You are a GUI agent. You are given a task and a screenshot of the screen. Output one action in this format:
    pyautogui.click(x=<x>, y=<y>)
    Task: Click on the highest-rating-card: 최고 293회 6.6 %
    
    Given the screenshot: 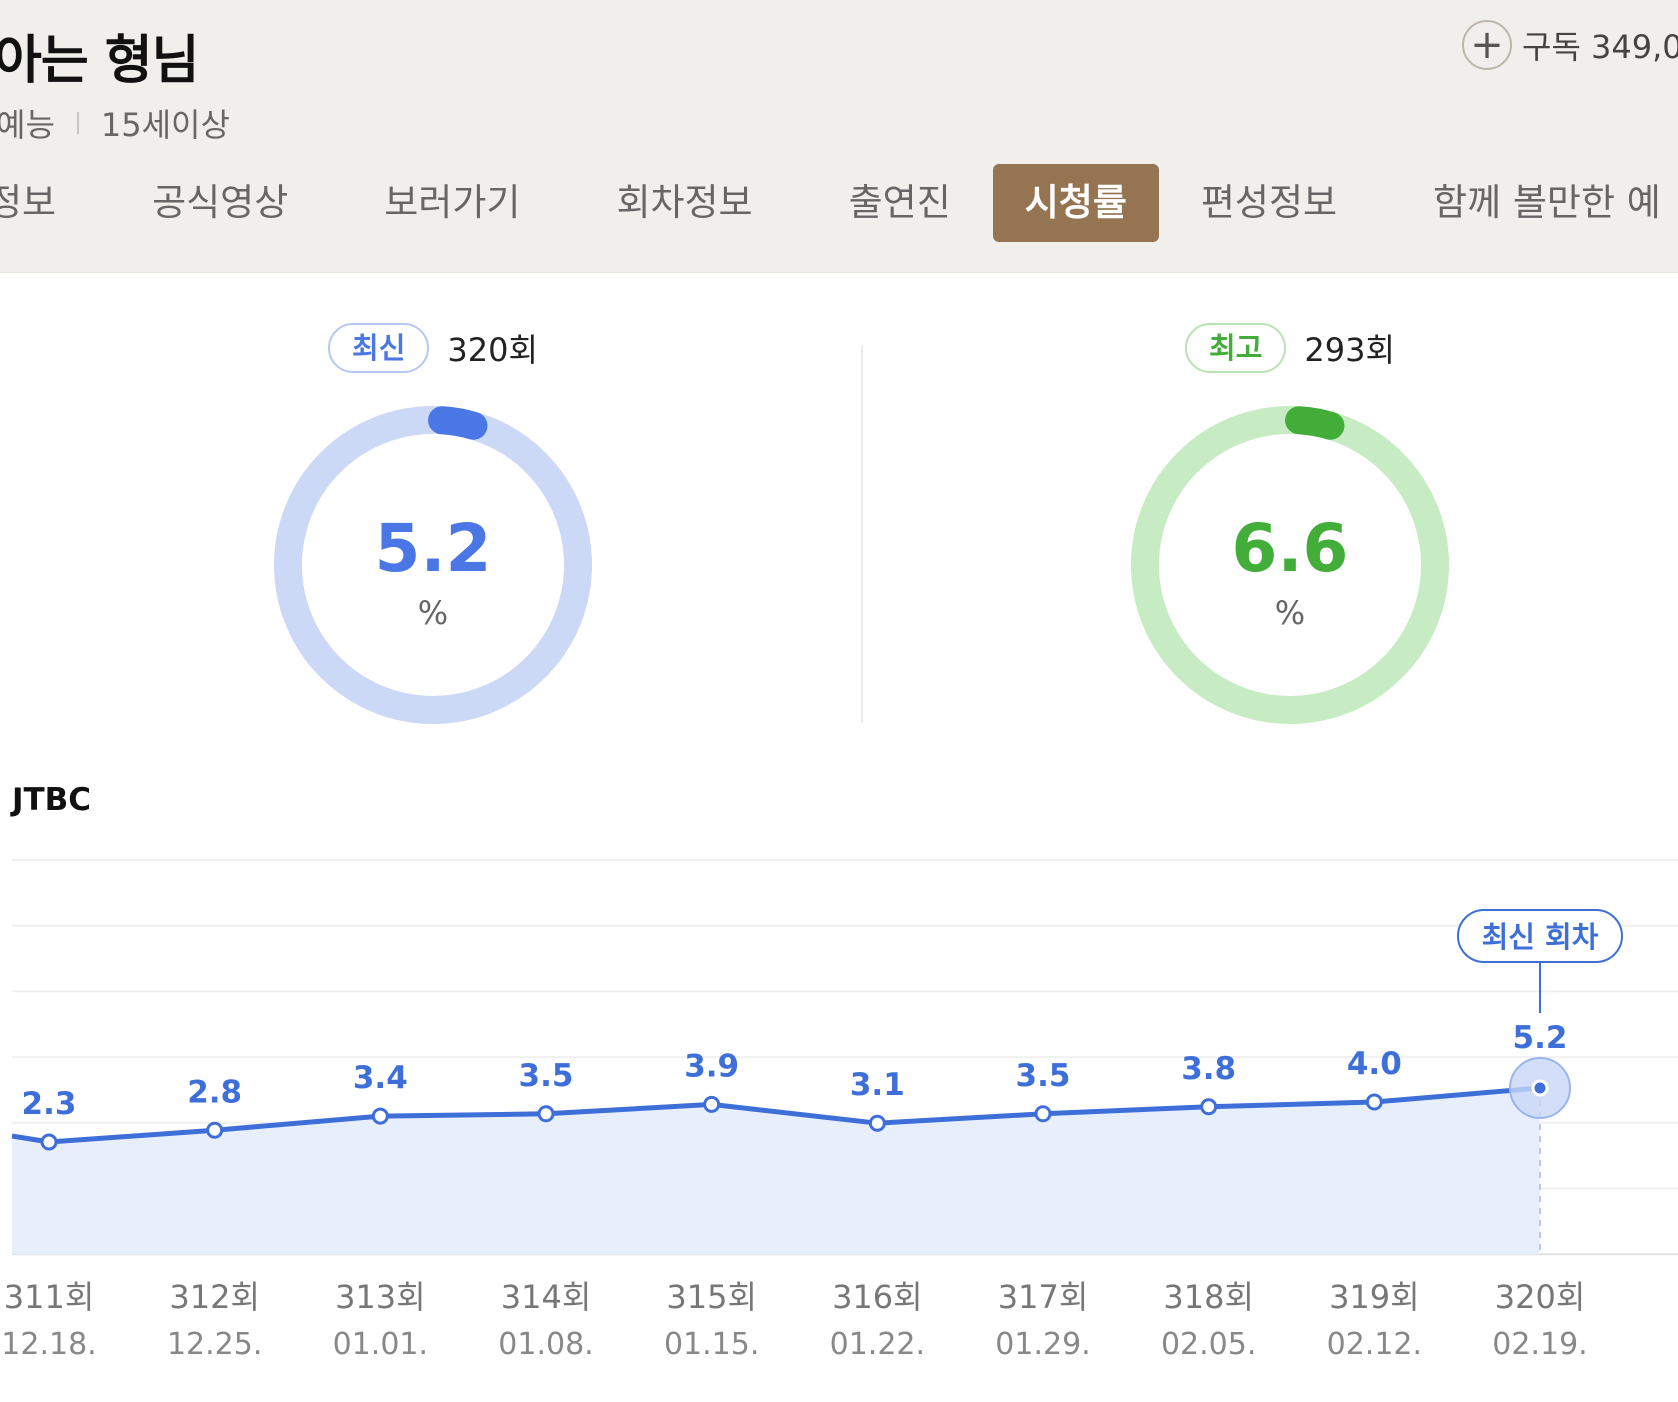 What is the action you would take?
    pyautogui.click(x=1290, y=522)
    